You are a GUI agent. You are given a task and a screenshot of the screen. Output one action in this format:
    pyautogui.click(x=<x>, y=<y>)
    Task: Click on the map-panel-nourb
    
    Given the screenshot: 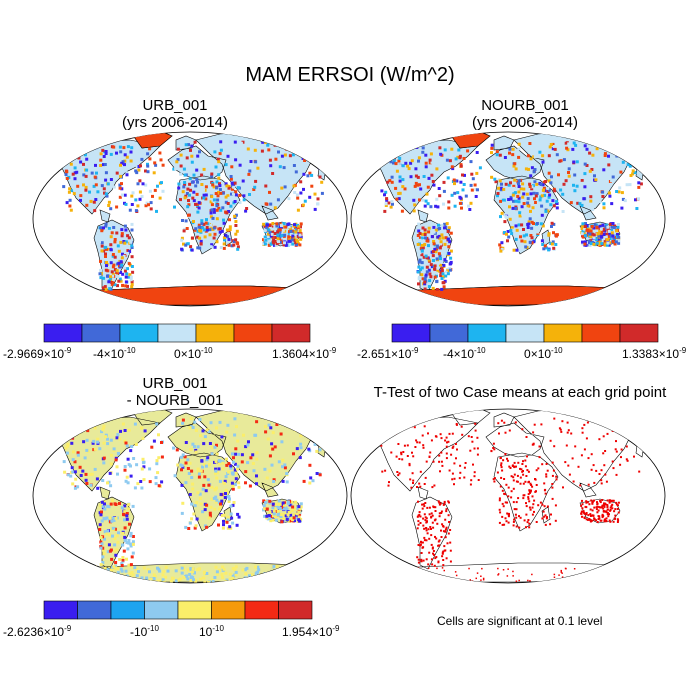 What is the action you would take?
    pyautogui.click(x=508, y=219)
    